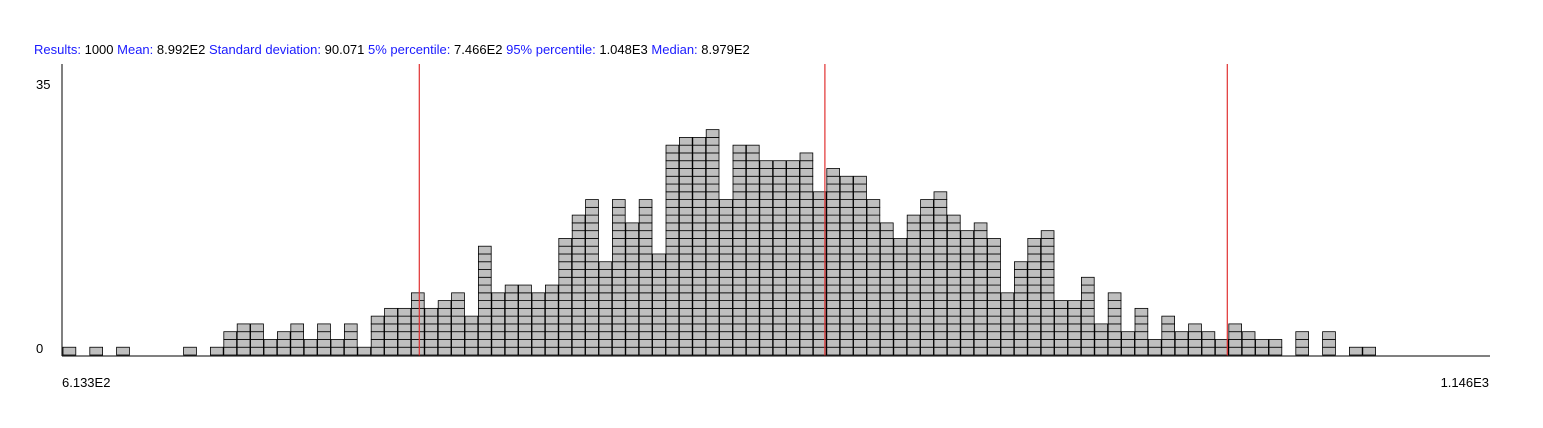 Image resolution: width=1543 pixels, height=428 pixels. What do you see at coordinates (264, 49) in the screenshot?
I see `sd-label: Standard deviation:` at bounding box center [264, 49].